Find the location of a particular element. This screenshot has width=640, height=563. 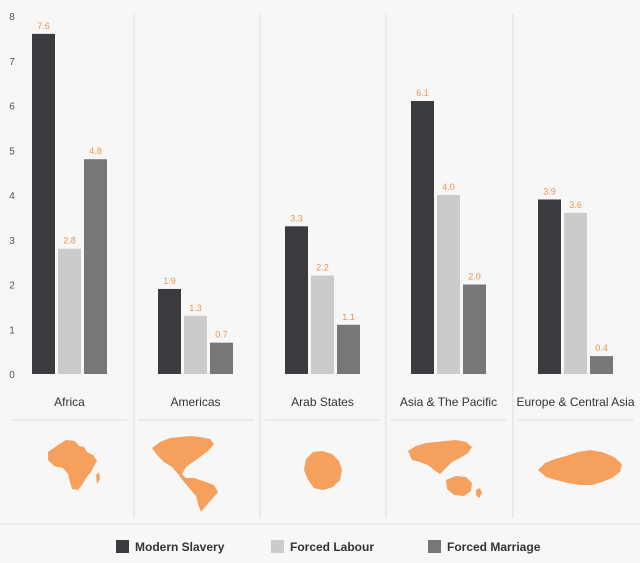

value-label: 6.1 is located at coordinates (422, 93).